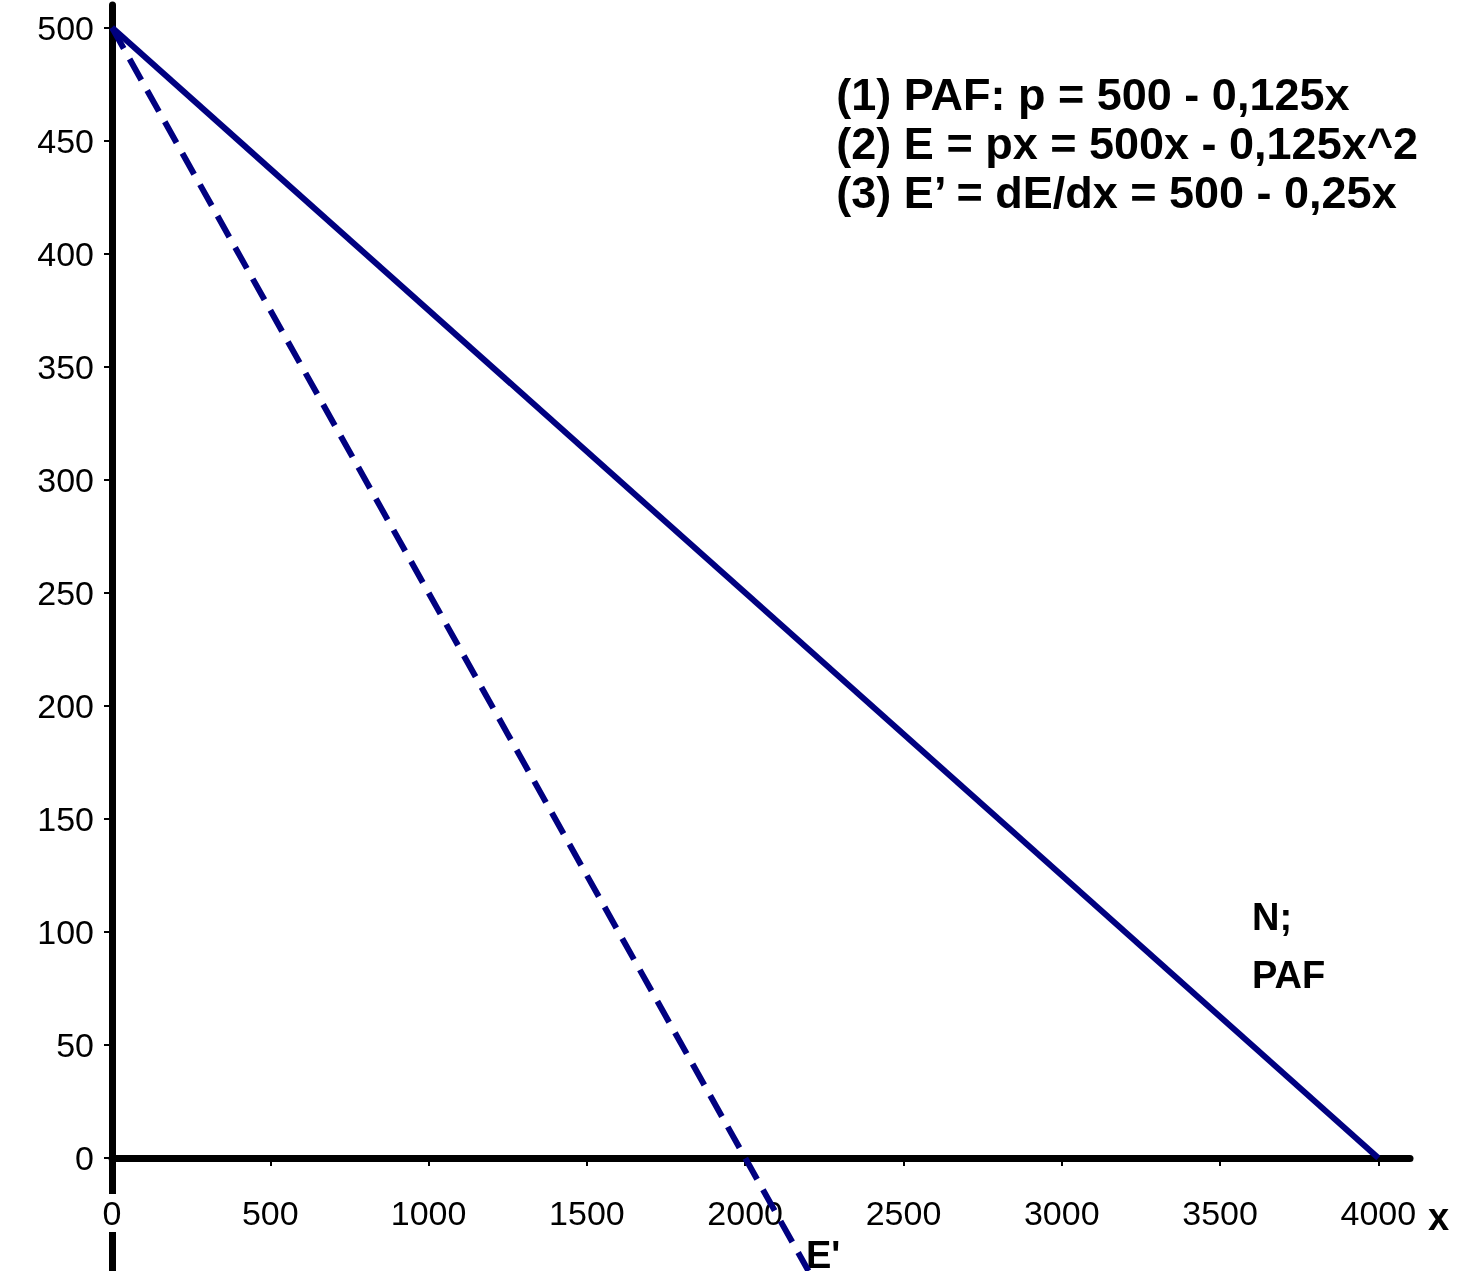 The width and height of the screenshot is (1472, 1271). I want to click on x-tick-label: 1000, so click(428, 1212).